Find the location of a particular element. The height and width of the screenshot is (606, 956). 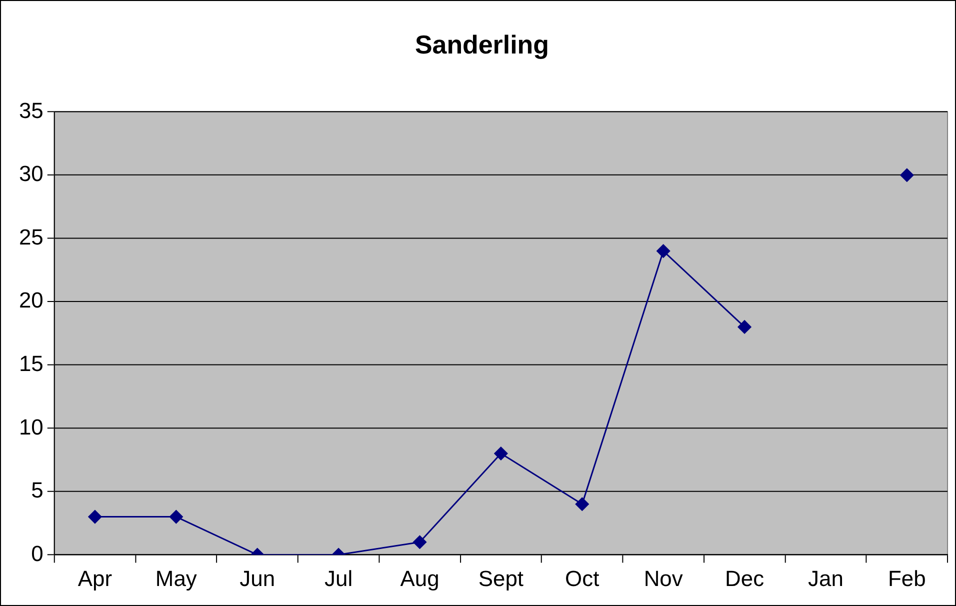

x-tick-label: Jun is located at coordinates (258, 578).